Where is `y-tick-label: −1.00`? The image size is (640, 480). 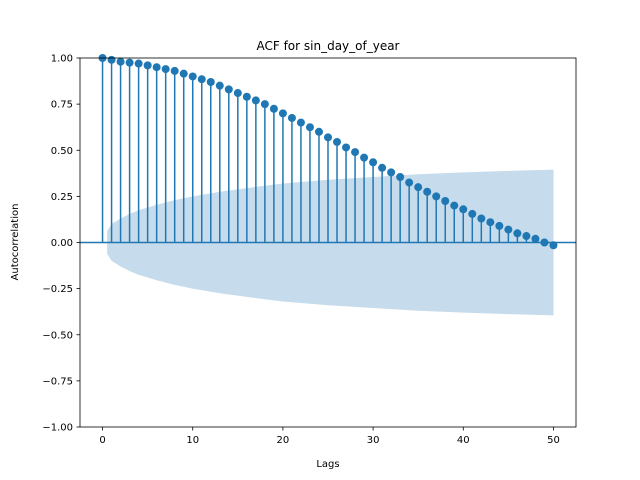 y-tick-label: −1.00 is located at coordinates (57, 428).